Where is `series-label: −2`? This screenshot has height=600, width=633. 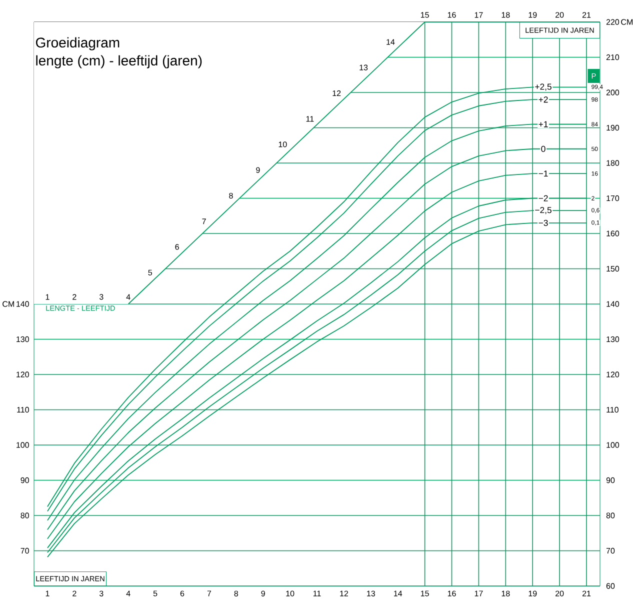
series-label: −2 is located at coordinates (543, 198).